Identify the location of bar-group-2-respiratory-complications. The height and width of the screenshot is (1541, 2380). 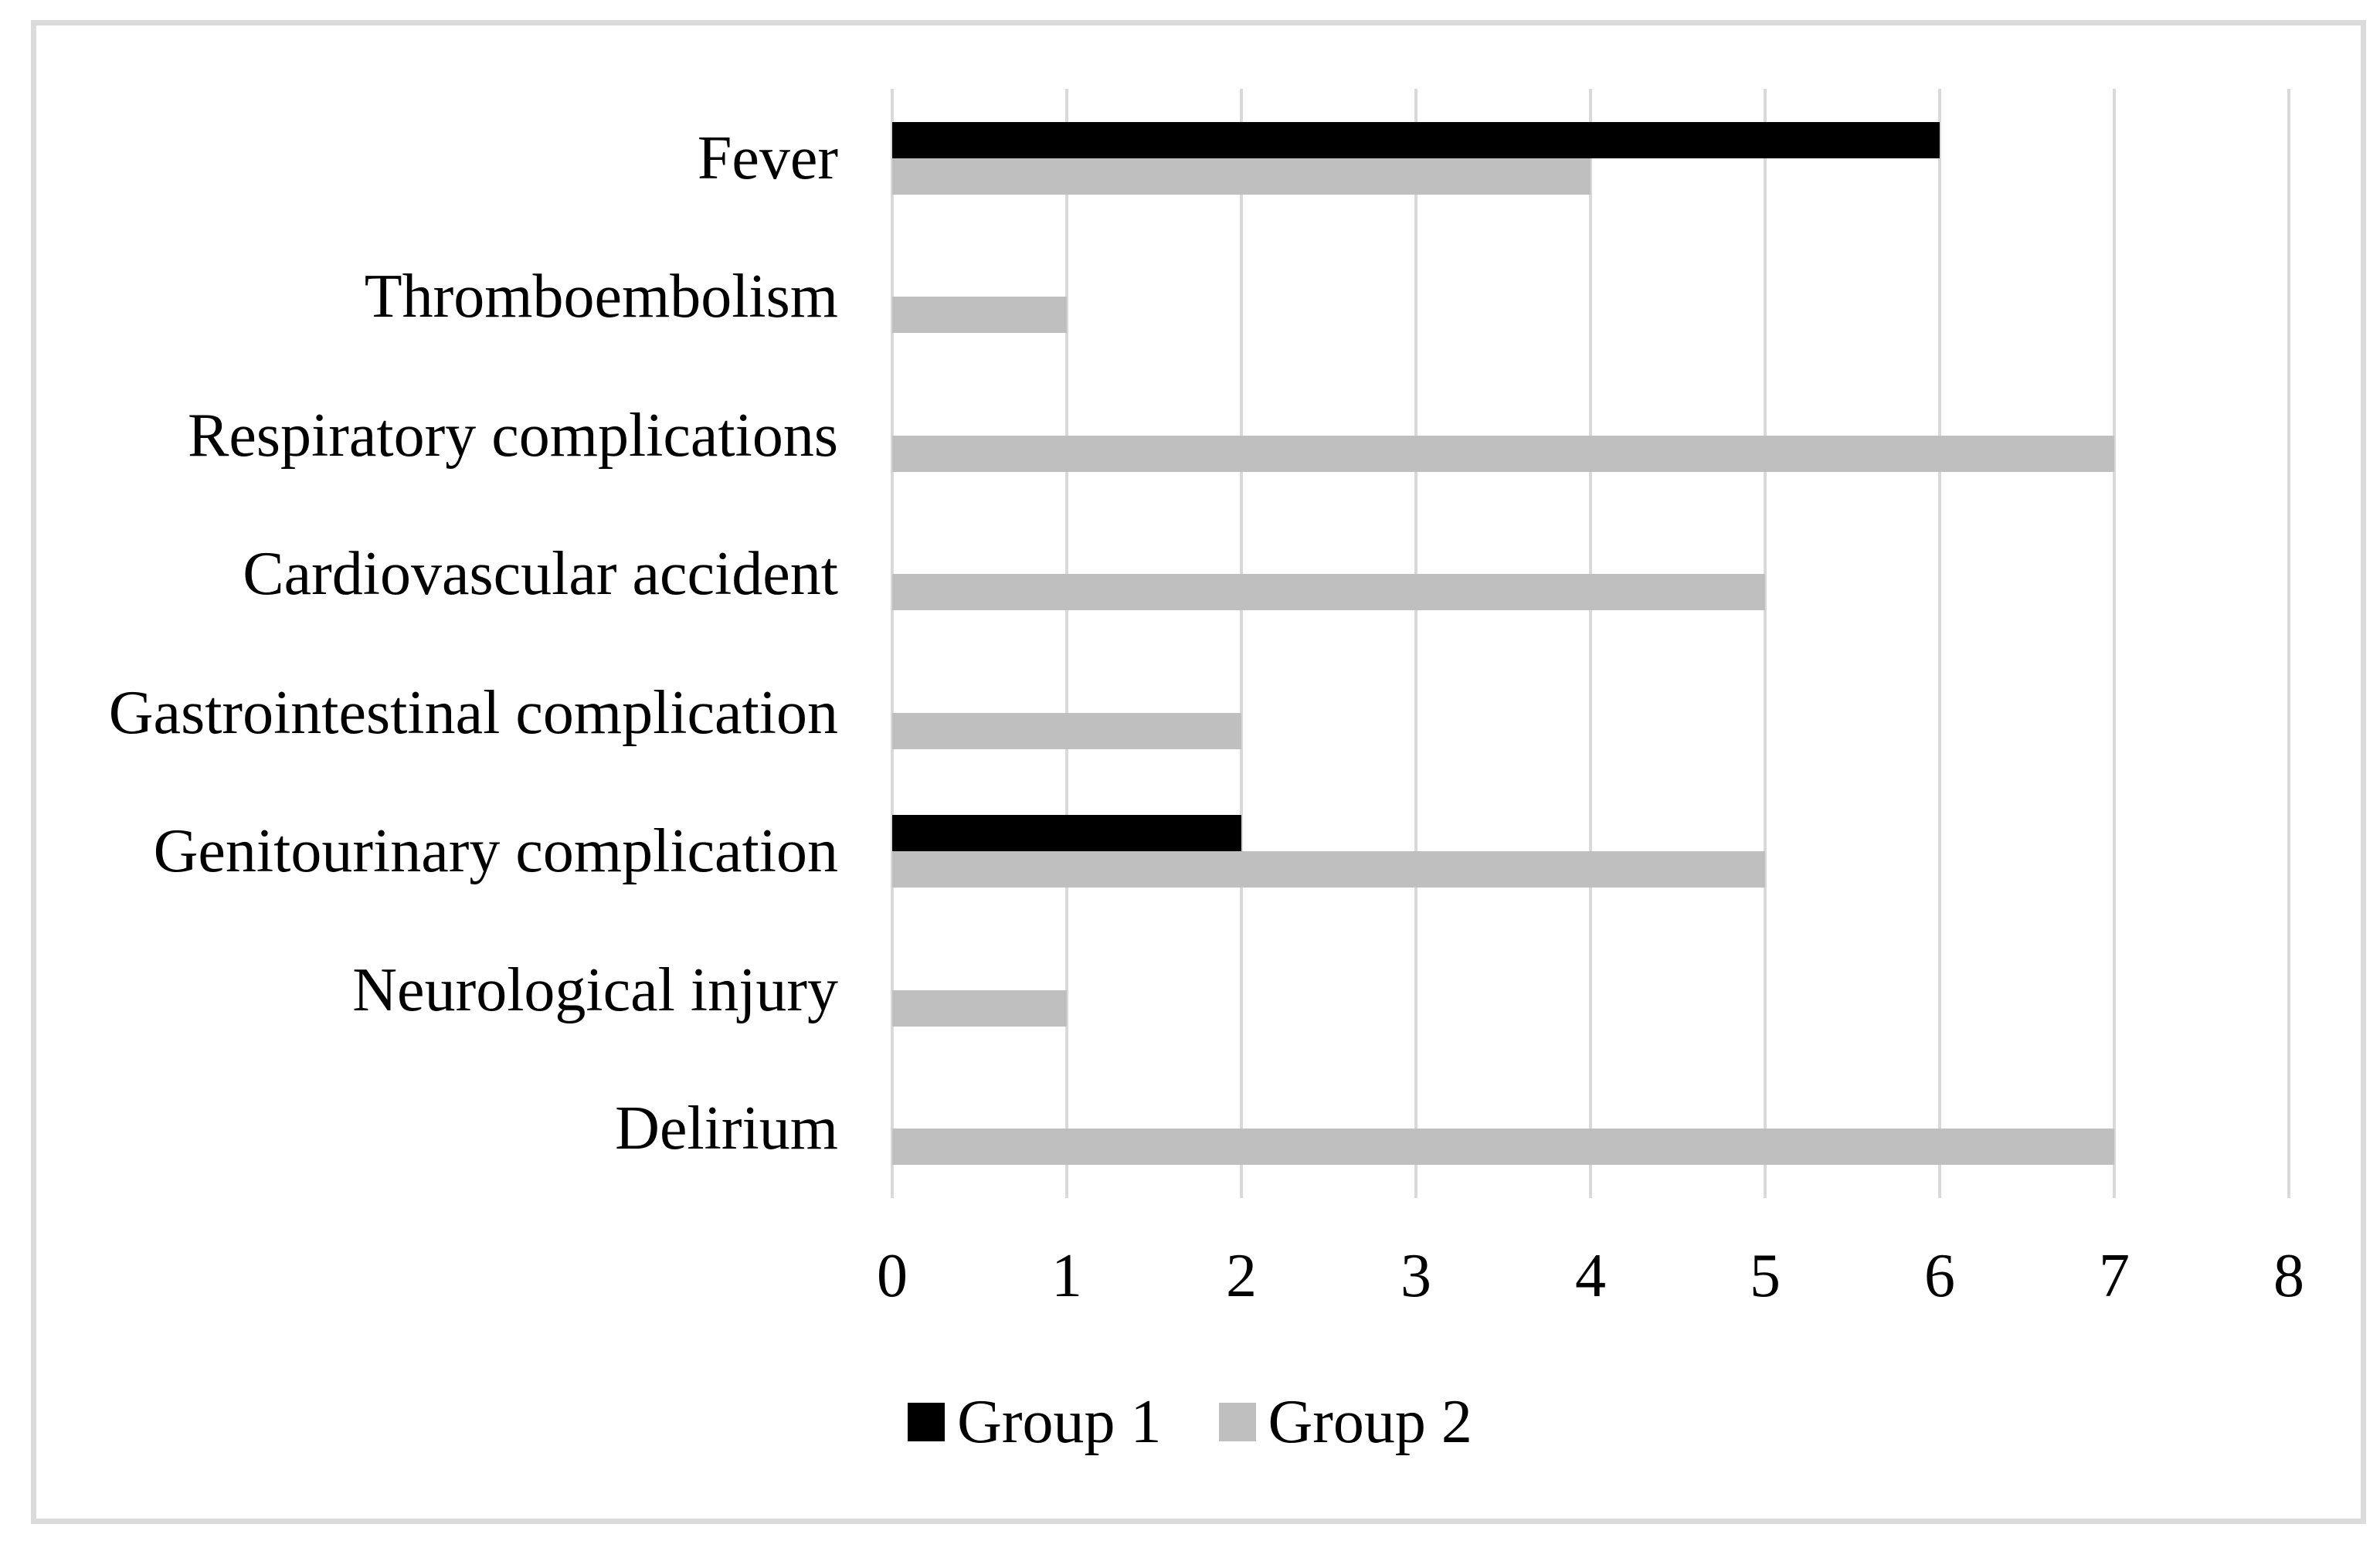
(1503, 453).